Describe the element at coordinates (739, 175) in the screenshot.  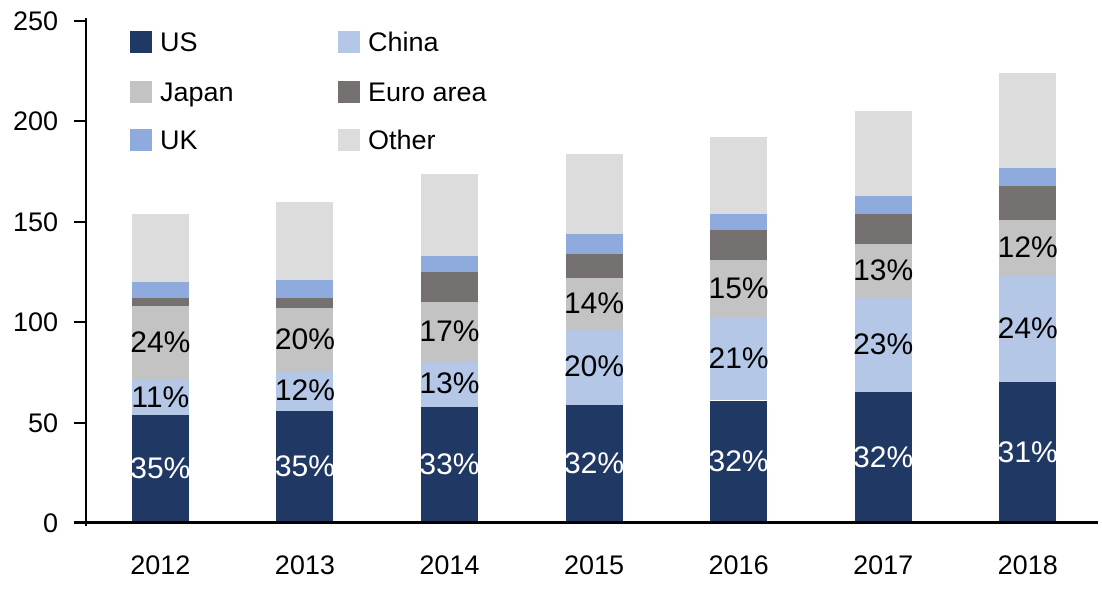
I see `bar-2016-other-segment` at that location.